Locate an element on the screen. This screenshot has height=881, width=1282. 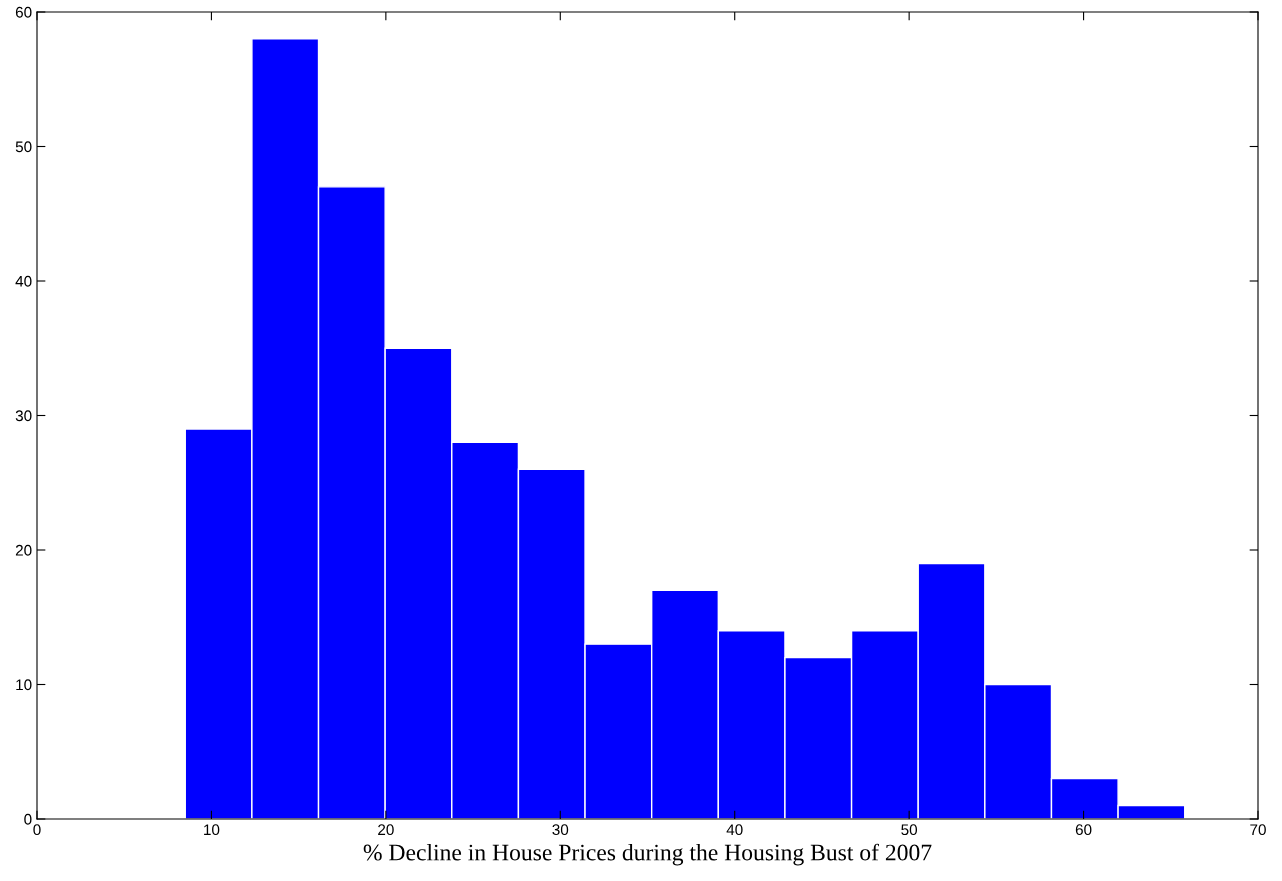
x-tick-label: 20 is located at coordinates (386, 830).